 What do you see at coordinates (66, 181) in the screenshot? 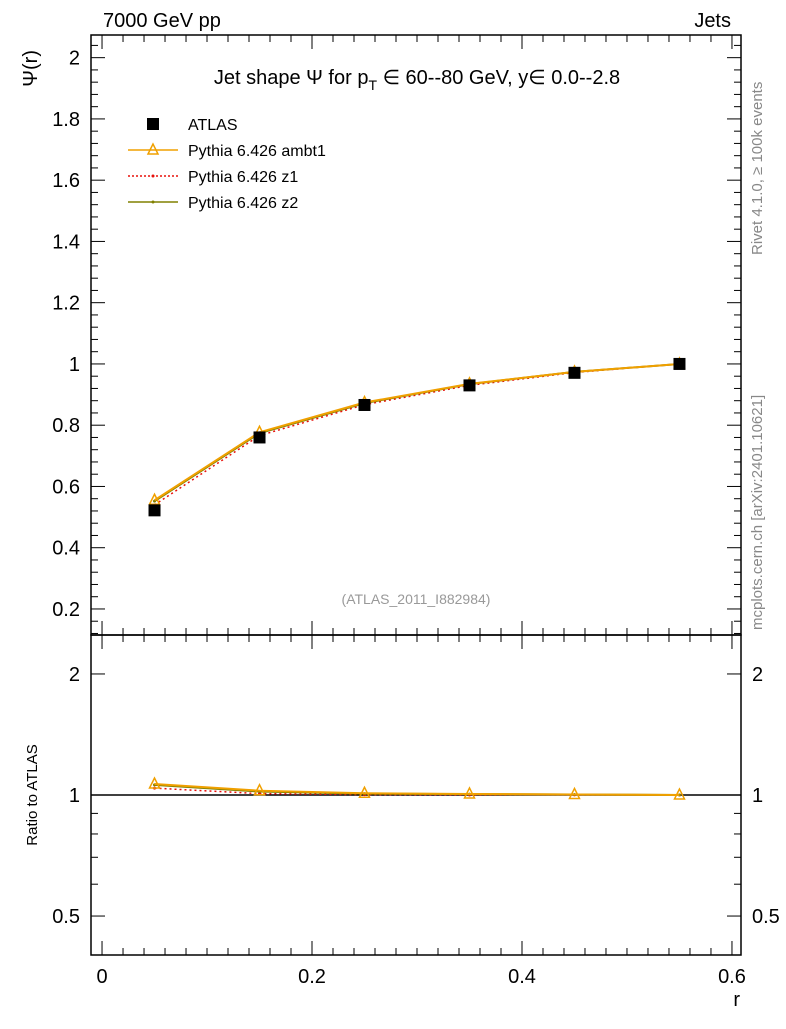
I see `y-tick-label: 1.6` at bounding box center [66, 181].